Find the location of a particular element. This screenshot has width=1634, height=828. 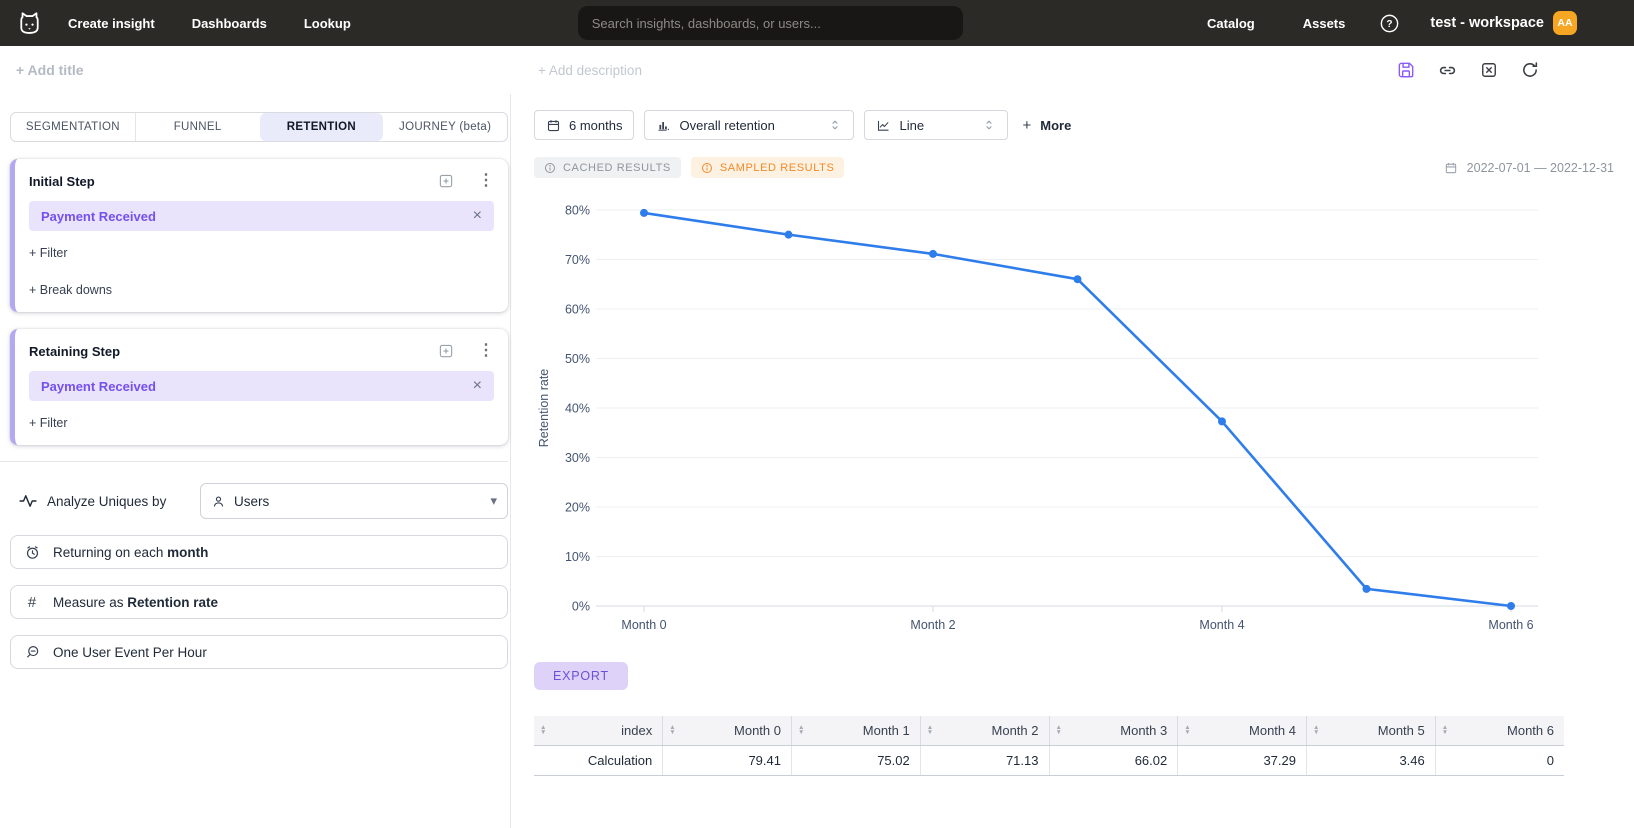

save-icon is located at coordinates (1406, 70).